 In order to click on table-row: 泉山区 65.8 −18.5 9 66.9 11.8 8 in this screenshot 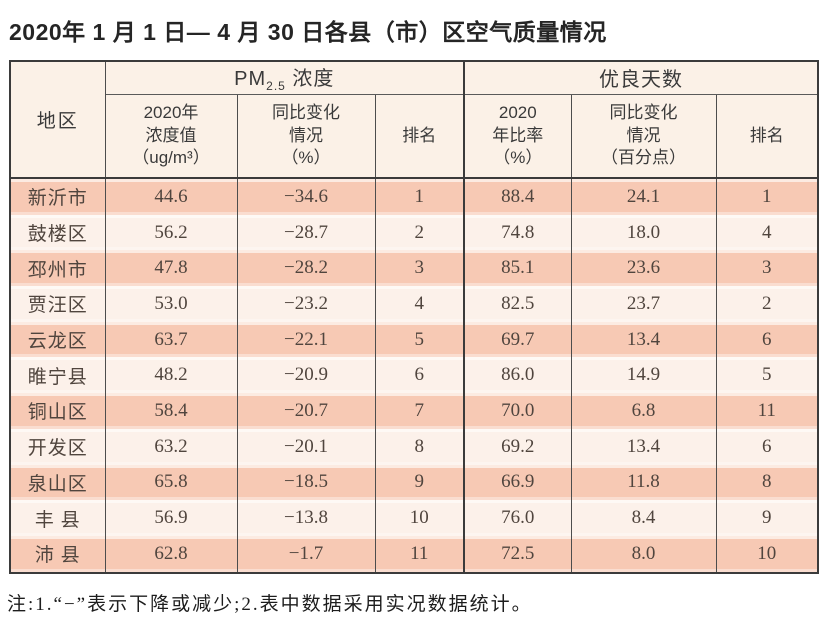, I will do `click(414, 482)`.